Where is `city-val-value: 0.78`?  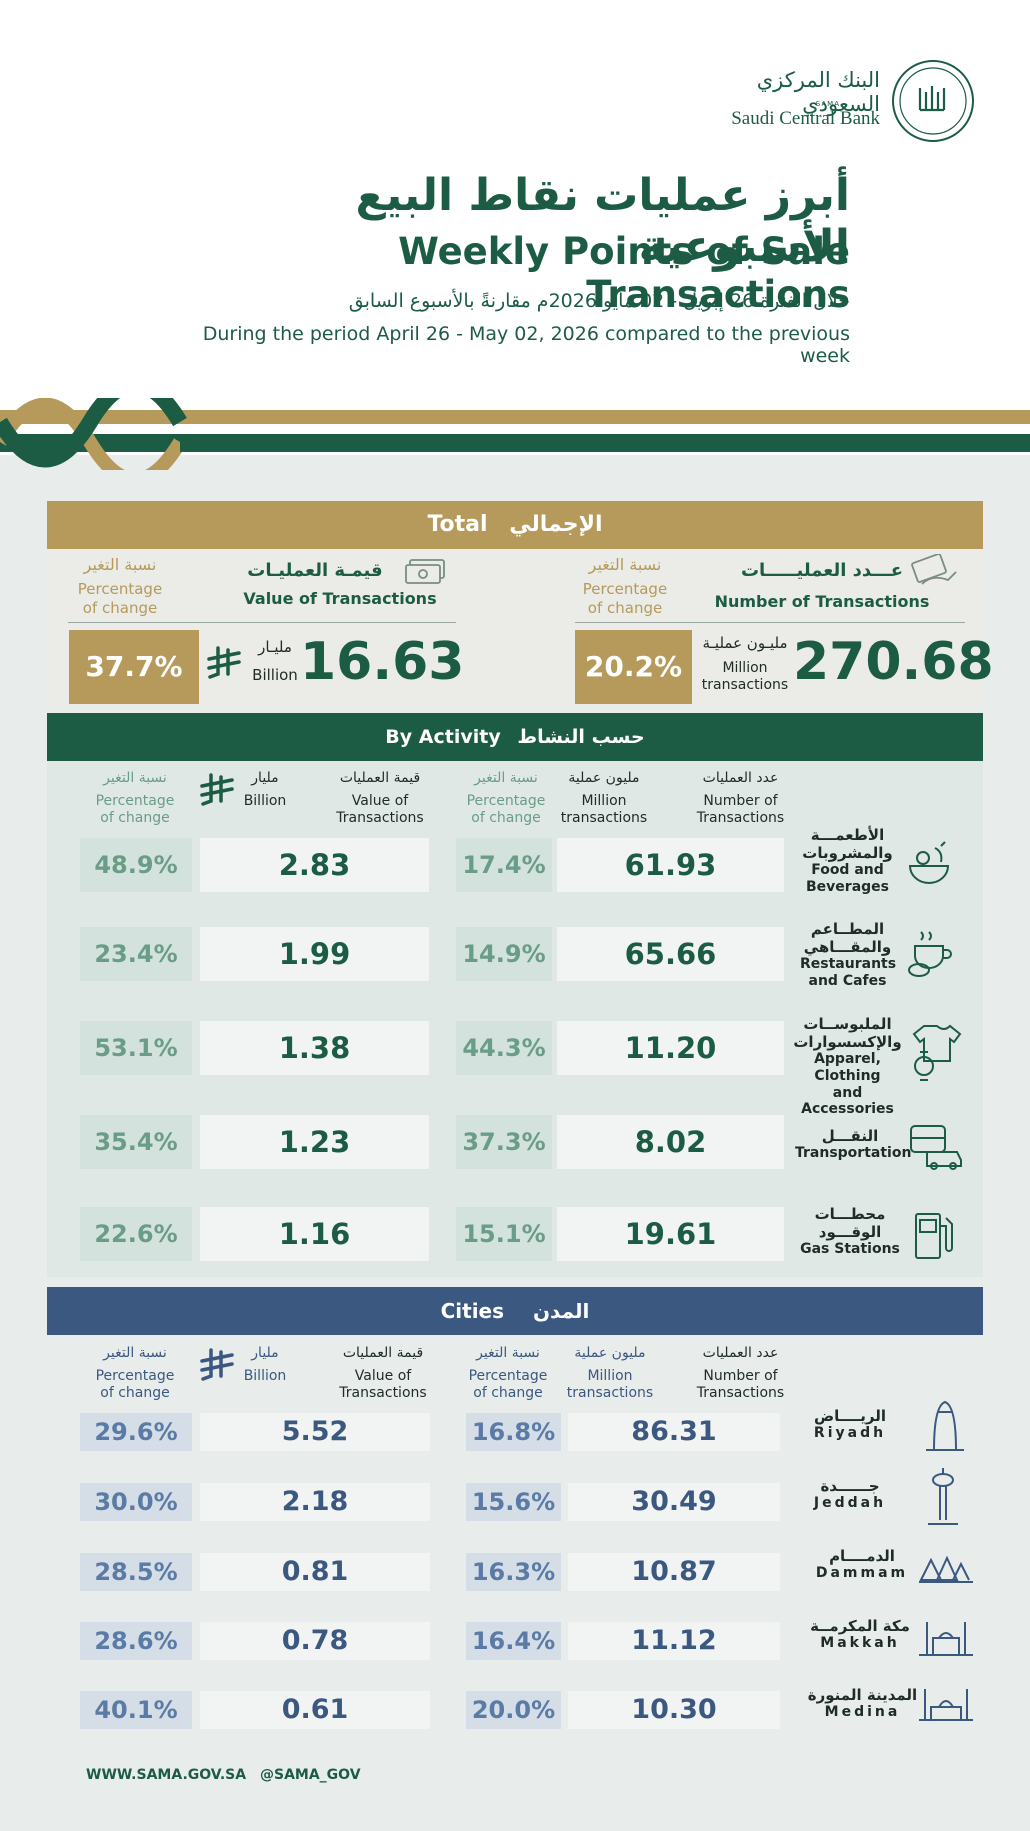
city-val-value: 0.78 is located at coordinates (315, 1641).